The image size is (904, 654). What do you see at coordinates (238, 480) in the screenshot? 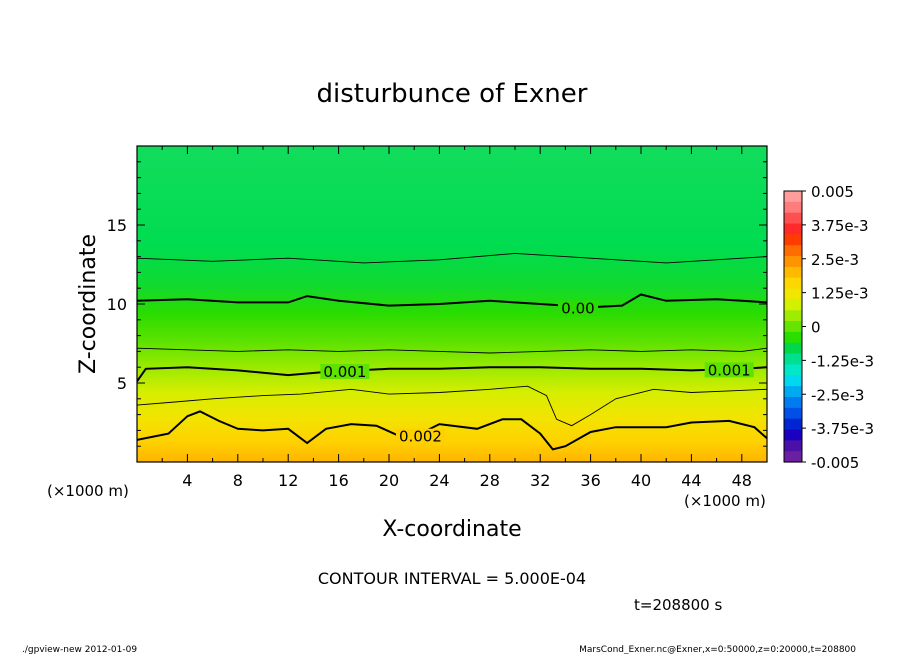
I see `x-tick-label: 8` at bounding box center [238, 480].